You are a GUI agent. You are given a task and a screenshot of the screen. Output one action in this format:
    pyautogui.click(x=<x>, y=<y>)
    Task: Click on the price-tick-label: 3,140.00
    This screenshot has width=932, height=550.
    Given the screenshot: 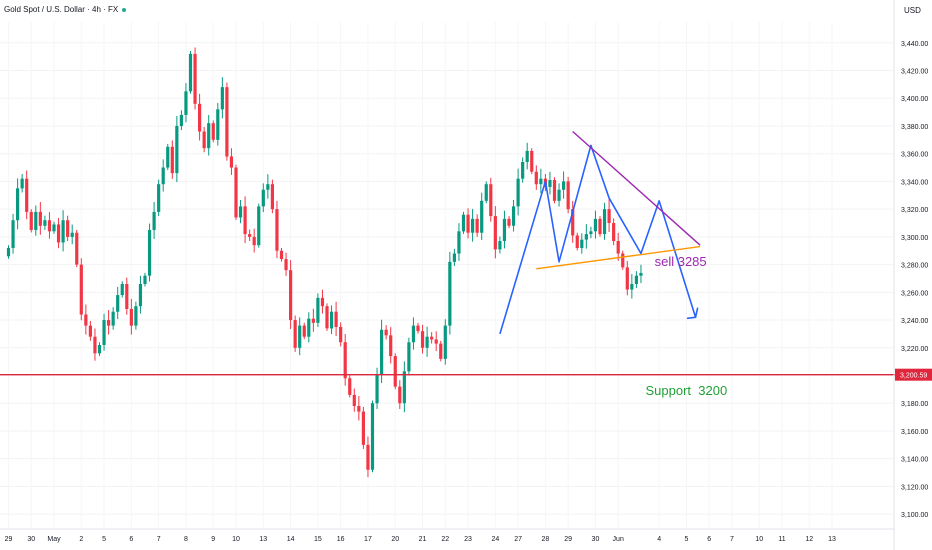 What is the action you would take?
    pyautogui.click(x=914, y=460)
    